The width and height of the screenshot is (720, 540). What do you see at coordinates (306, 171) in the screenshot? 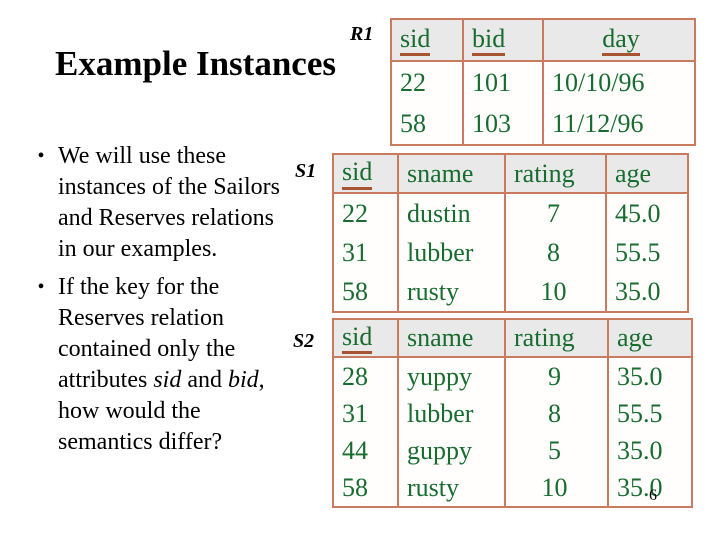
I see `relation-label-s1: S1` at bounding box center [306, 171].